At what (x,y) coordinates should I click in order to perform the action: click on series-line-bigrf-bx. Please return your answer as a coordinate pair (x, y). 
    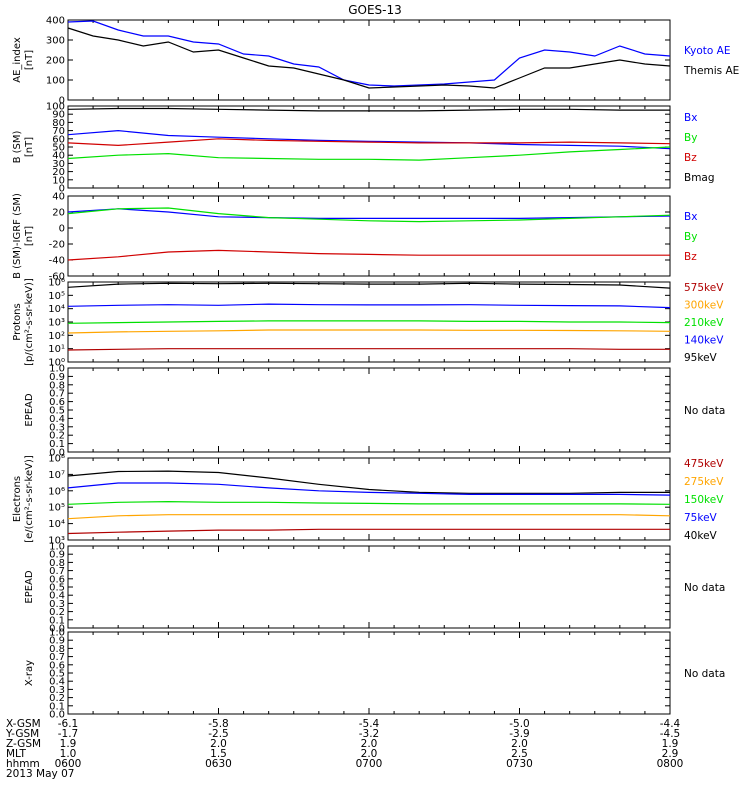
    Looking at the image, I should click on (369, 213).